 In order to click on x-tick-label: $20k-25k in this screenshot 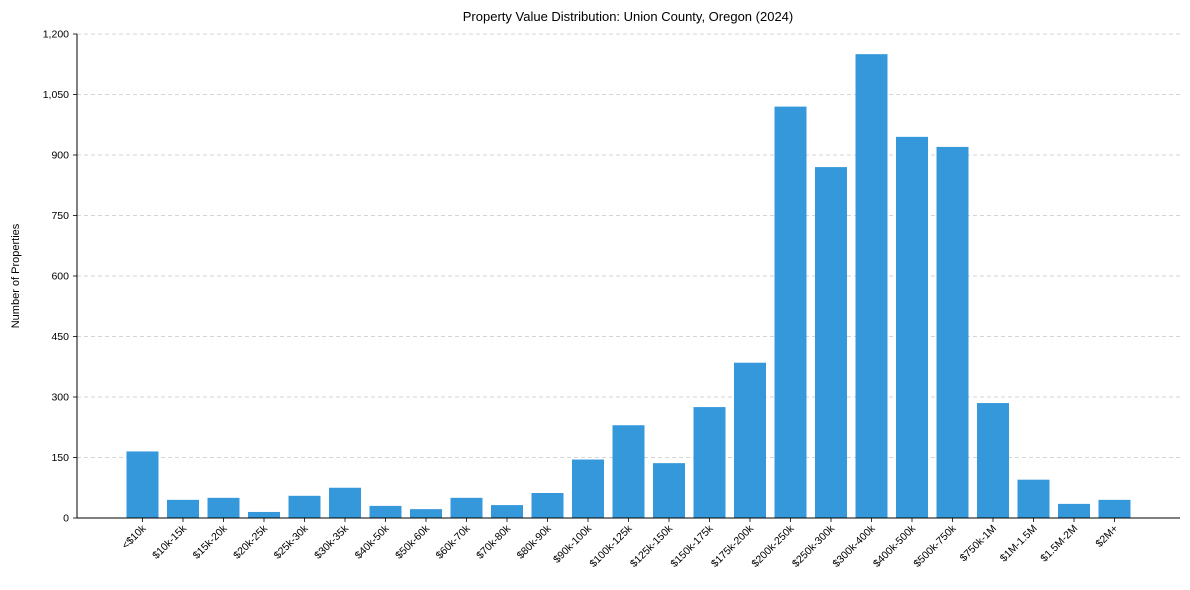, I will do `click(251, 542)`.